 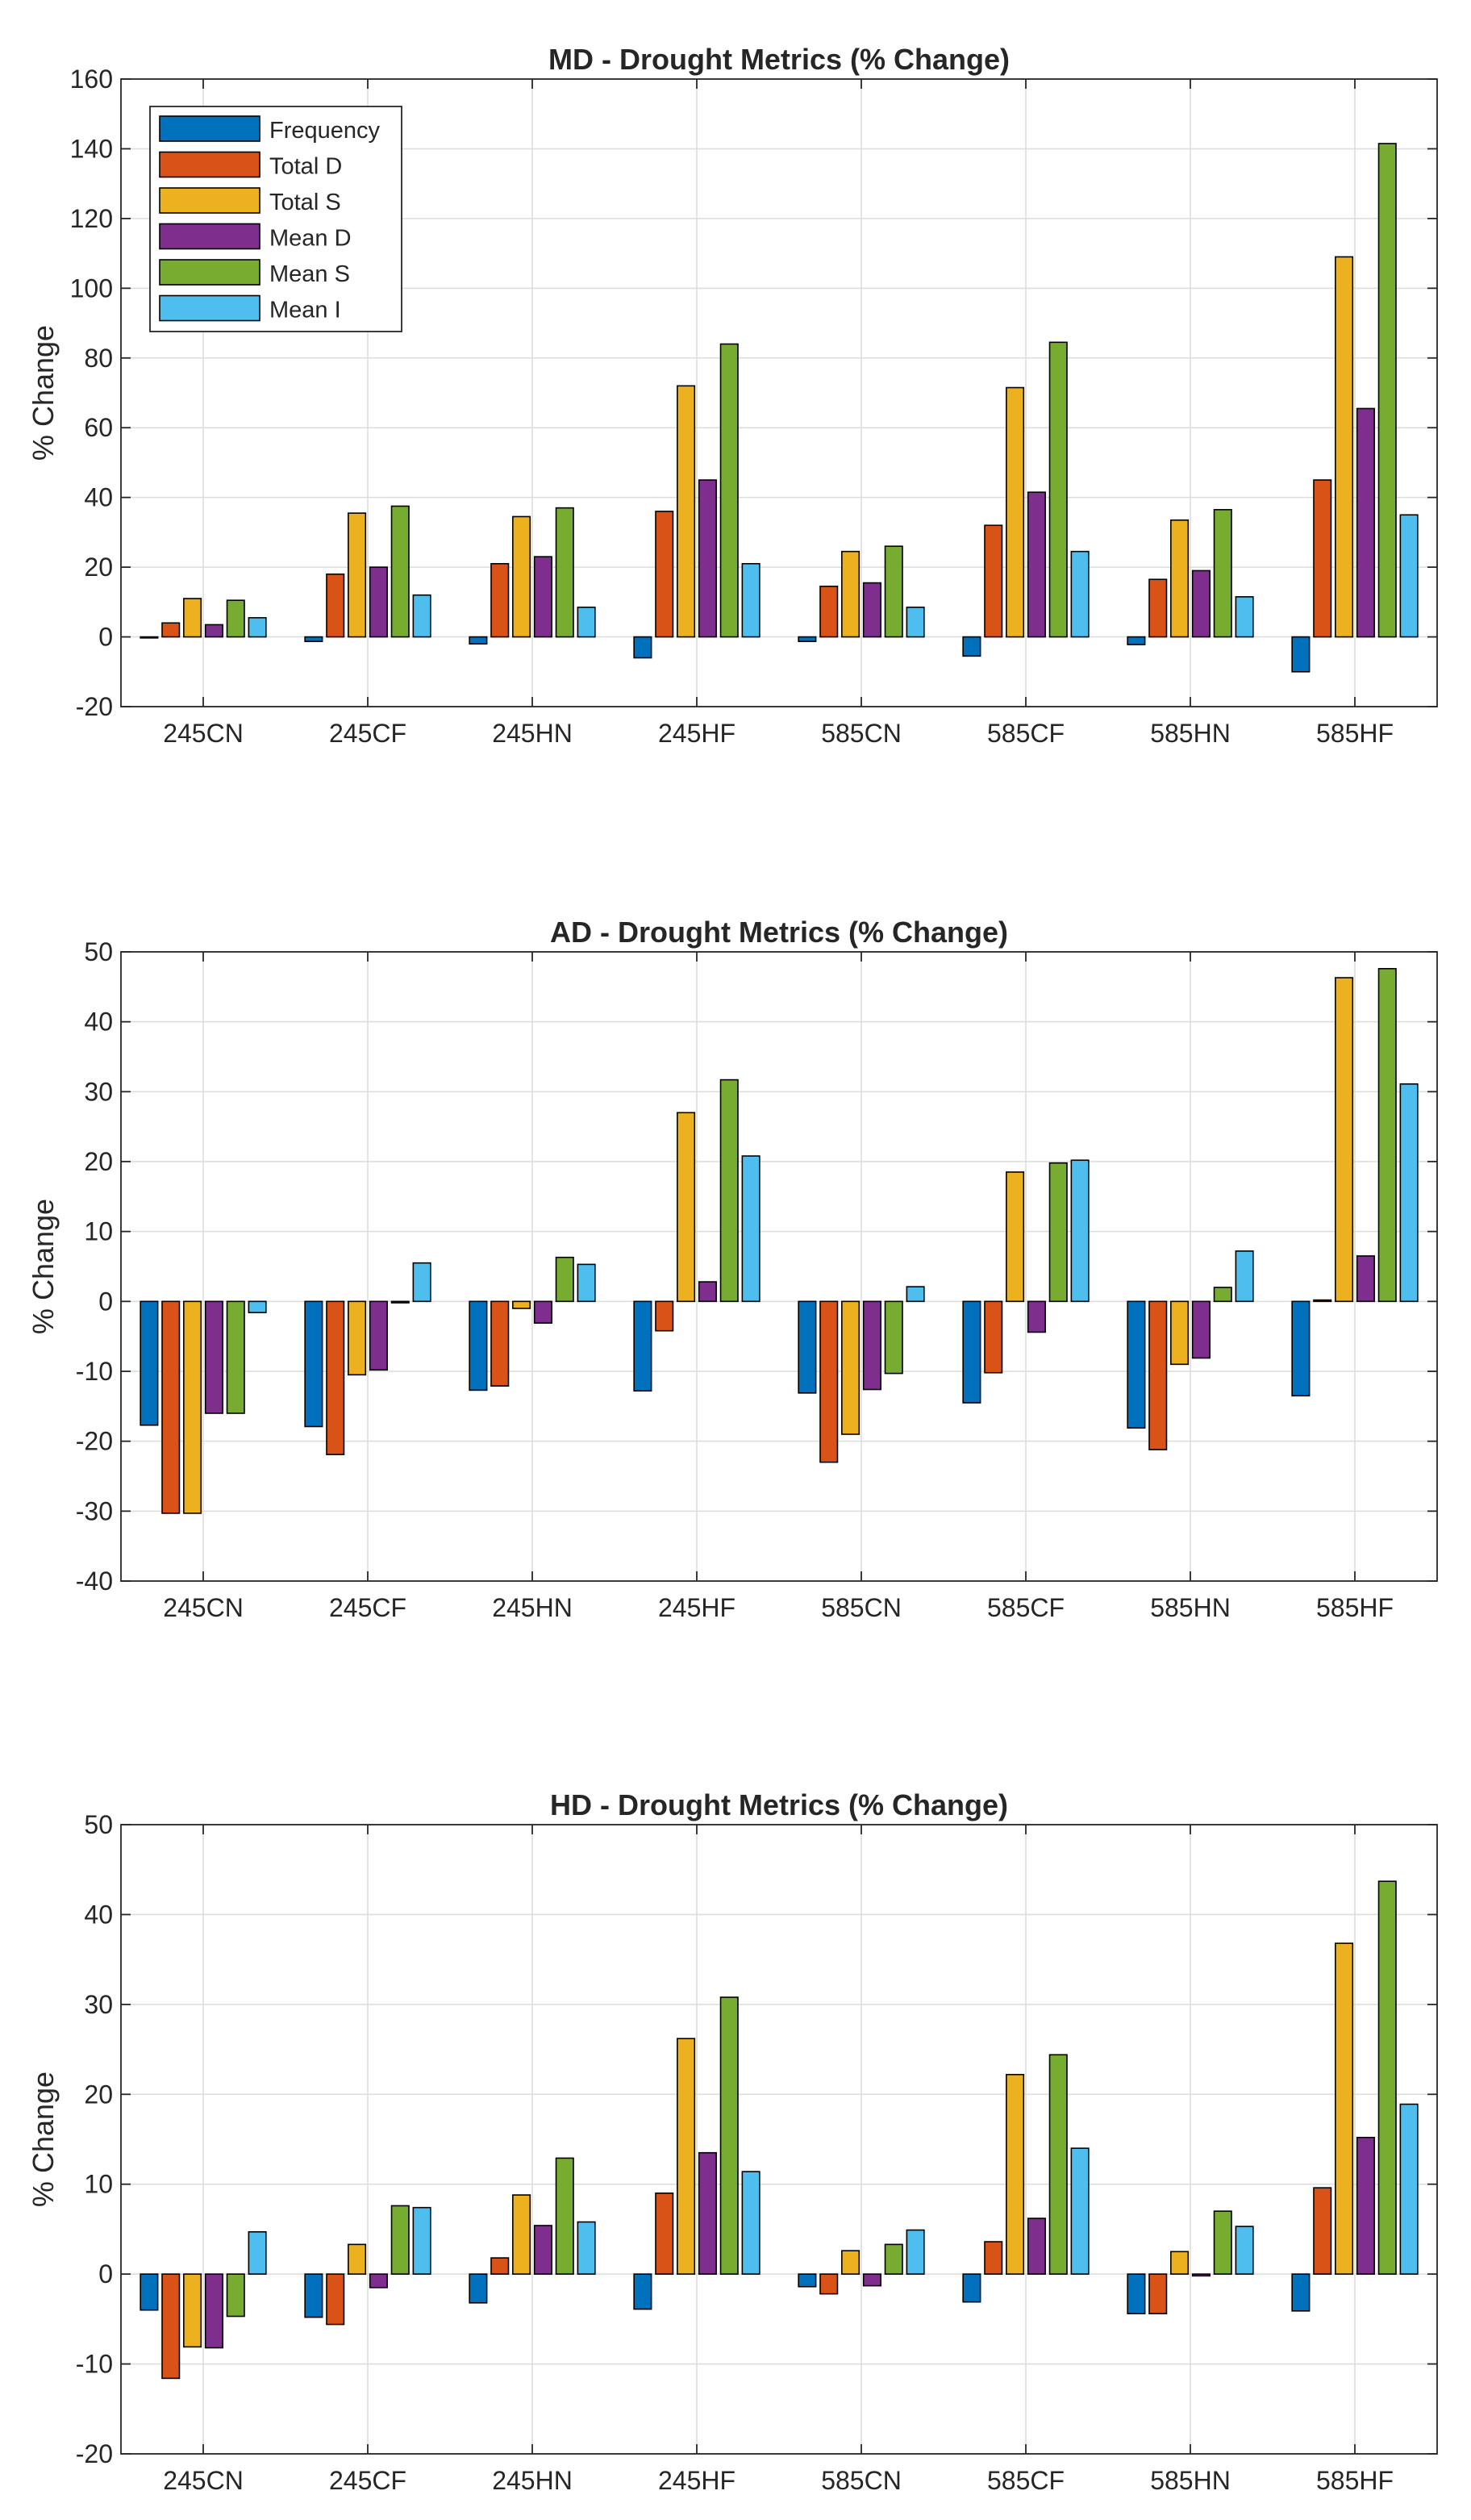 What do you see at coordinates (851, 2262) in the screenshot?
I see `bar-total-s-585cn` at bounding box center [851, 2262].